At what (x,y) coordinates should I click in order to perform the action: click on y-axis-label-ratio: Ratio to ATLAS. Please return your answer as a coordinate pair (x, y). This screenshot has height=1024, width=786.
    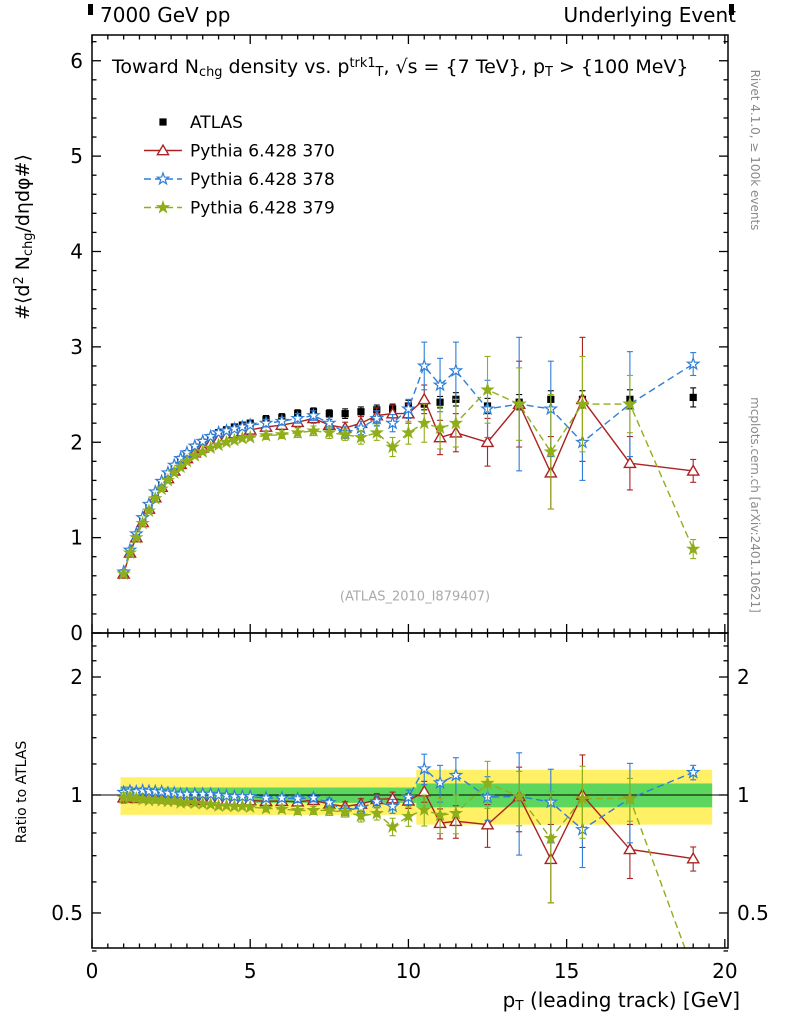
    Looking at the image, I should click on (22, 792).